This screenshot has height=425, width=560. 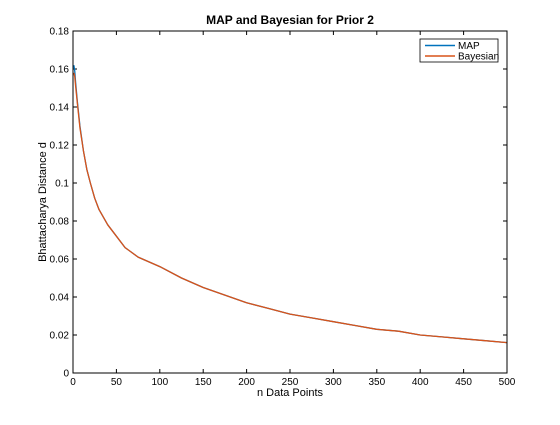 What do you see at coordinates (60, 108) in the screenshot?
I see `y-tick-label: 0.14` at bounding box center [60, 108].